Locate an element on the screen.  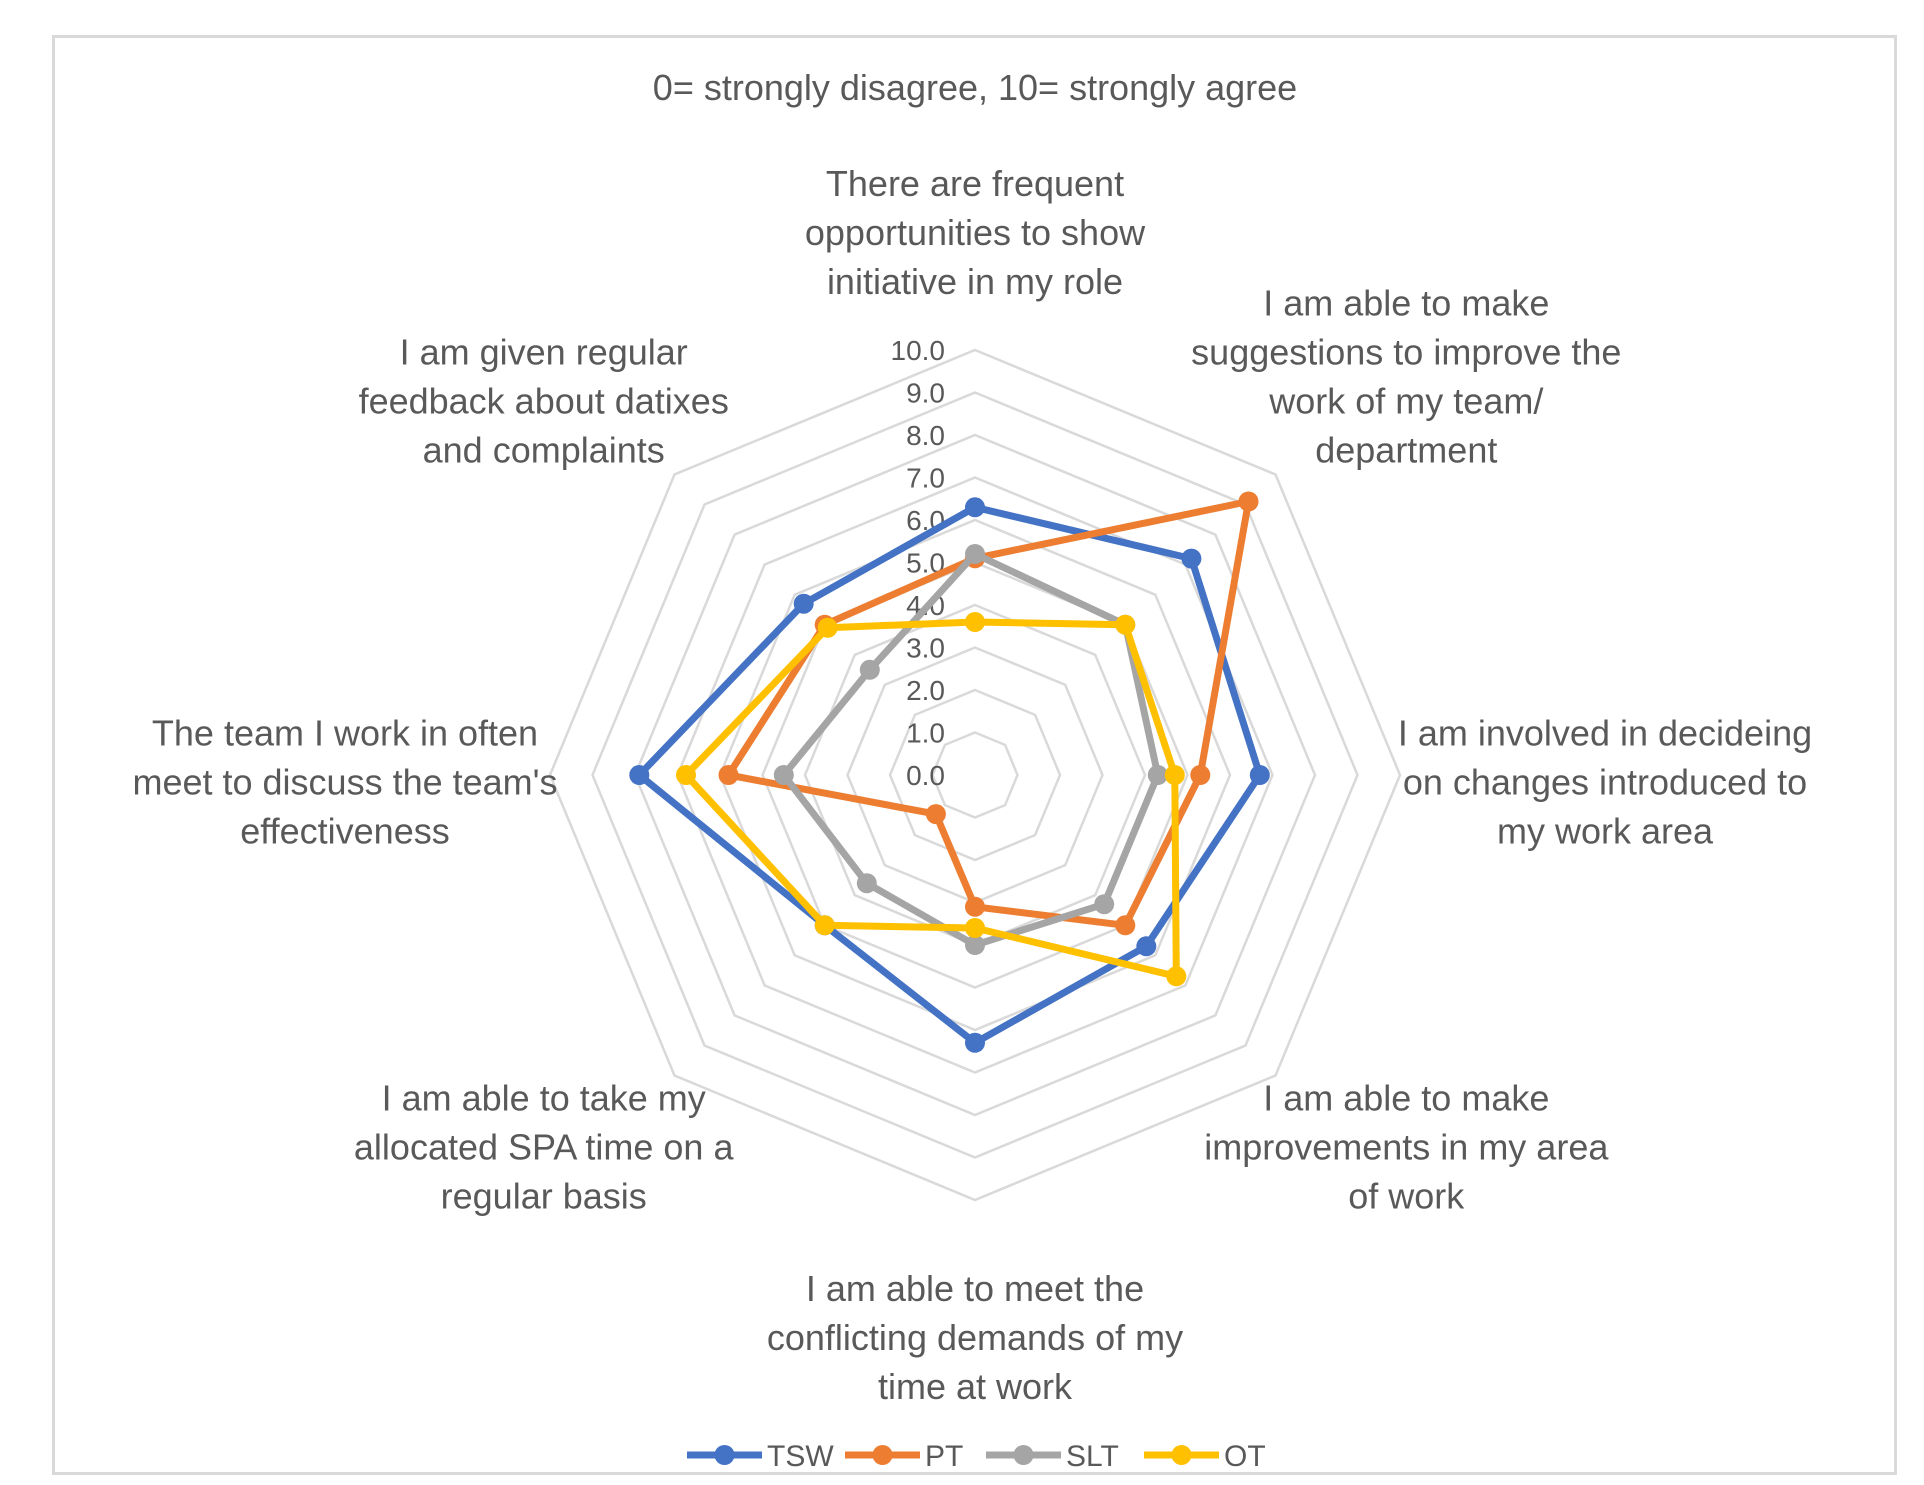
category-label-line: opportunities to show is located at coordinates (975, 232).